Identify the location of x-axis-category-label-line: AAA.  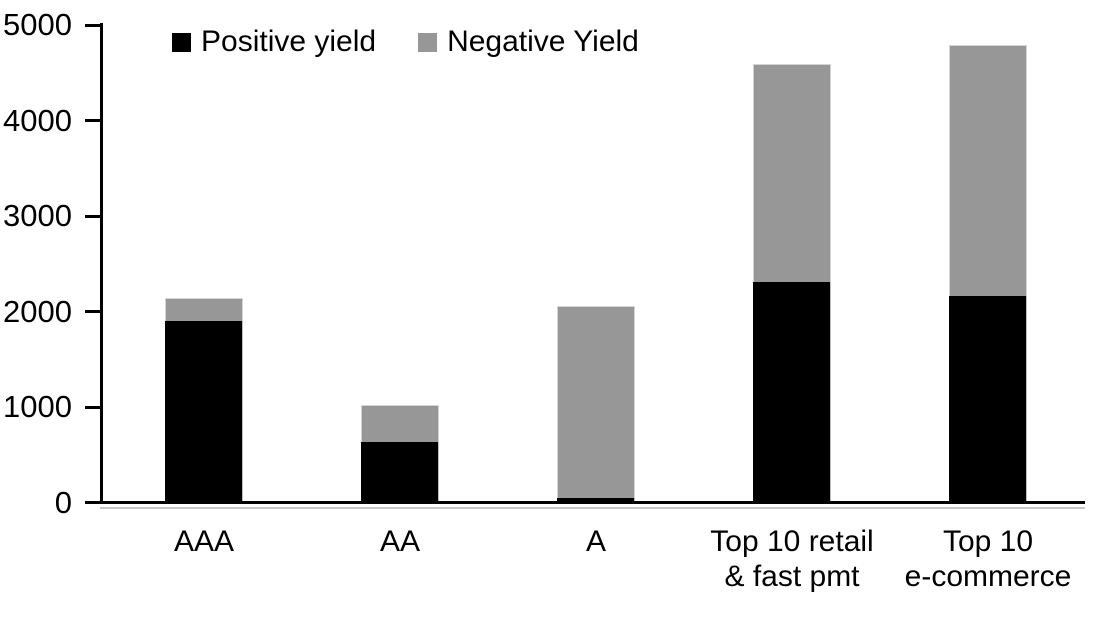
(204, 541).